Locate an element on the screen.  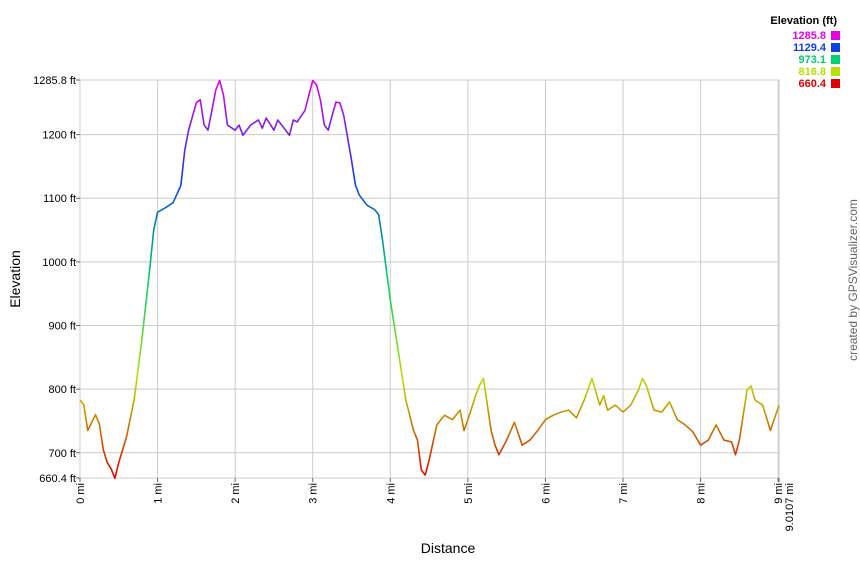
x-tick-label: 9 mi is located at coordinates (779, 493).